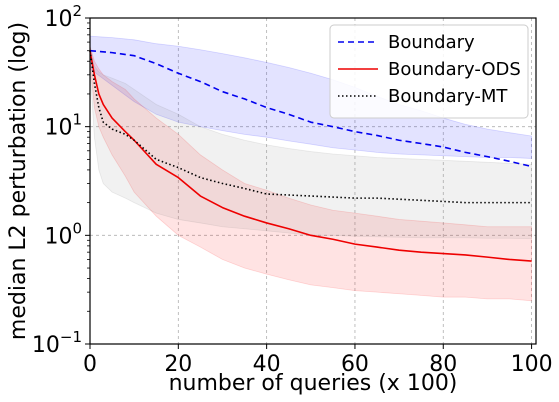 The height and width of the screenshot is (402, 559). Describe the element at coordinates (532, 364) in the screenshot. I see `x-tick-label: 100` at that location.